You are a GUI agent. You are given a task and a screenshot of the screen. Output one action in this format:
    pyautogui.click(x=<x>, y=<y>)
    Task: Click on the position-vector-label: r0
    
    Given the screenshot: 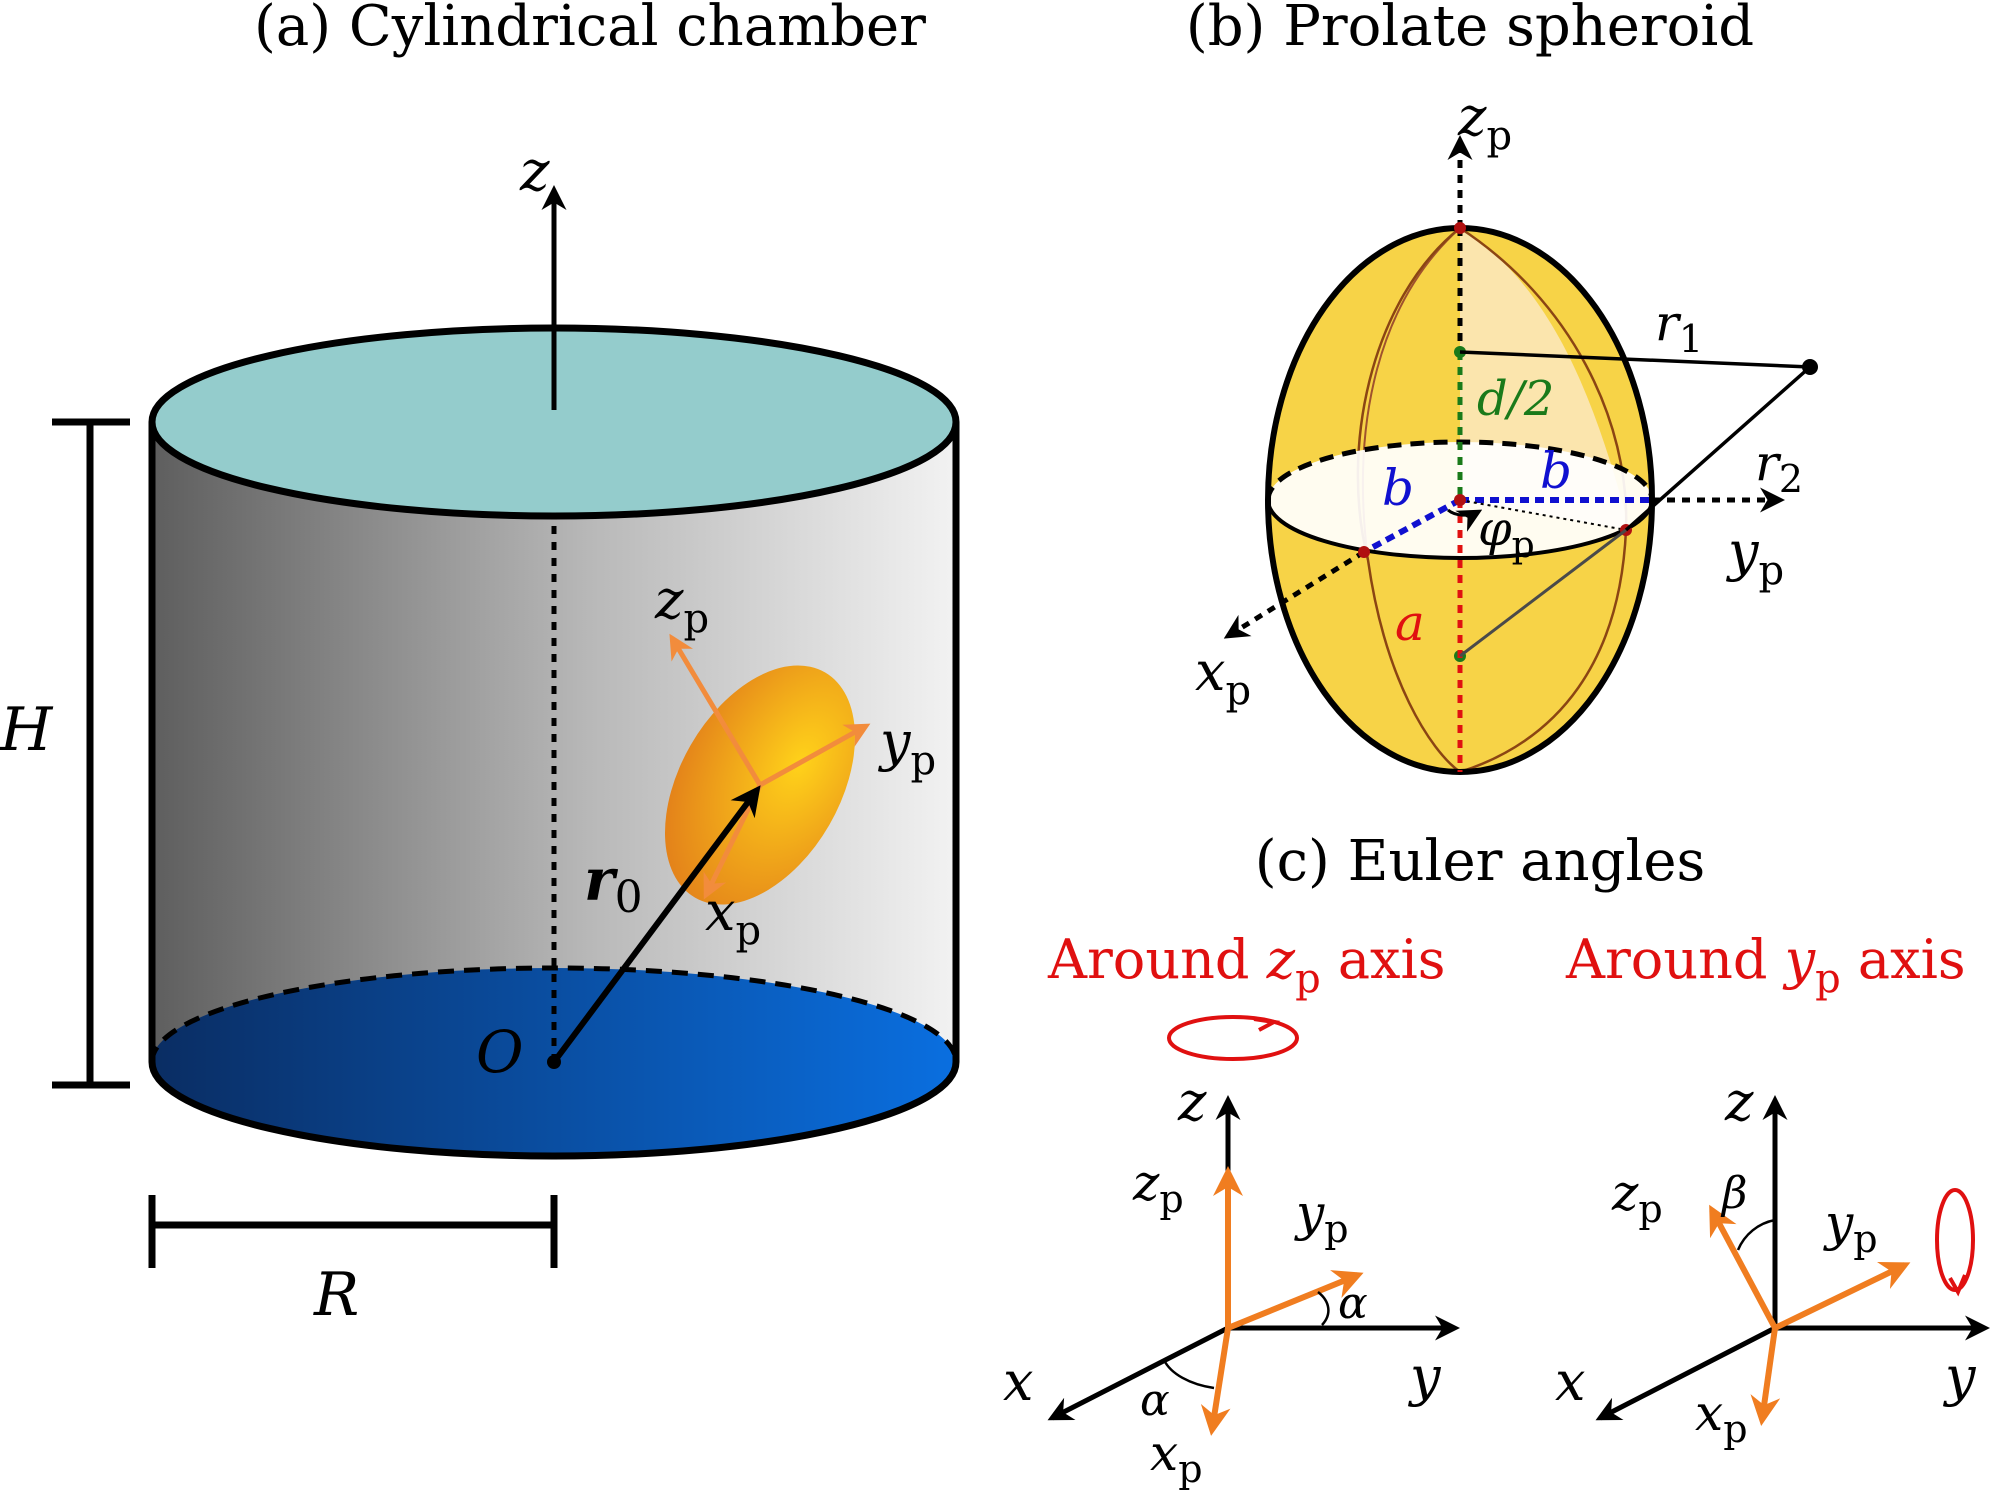 What is the action you would take?
    pyautogui.click(x=613, y=884)
    